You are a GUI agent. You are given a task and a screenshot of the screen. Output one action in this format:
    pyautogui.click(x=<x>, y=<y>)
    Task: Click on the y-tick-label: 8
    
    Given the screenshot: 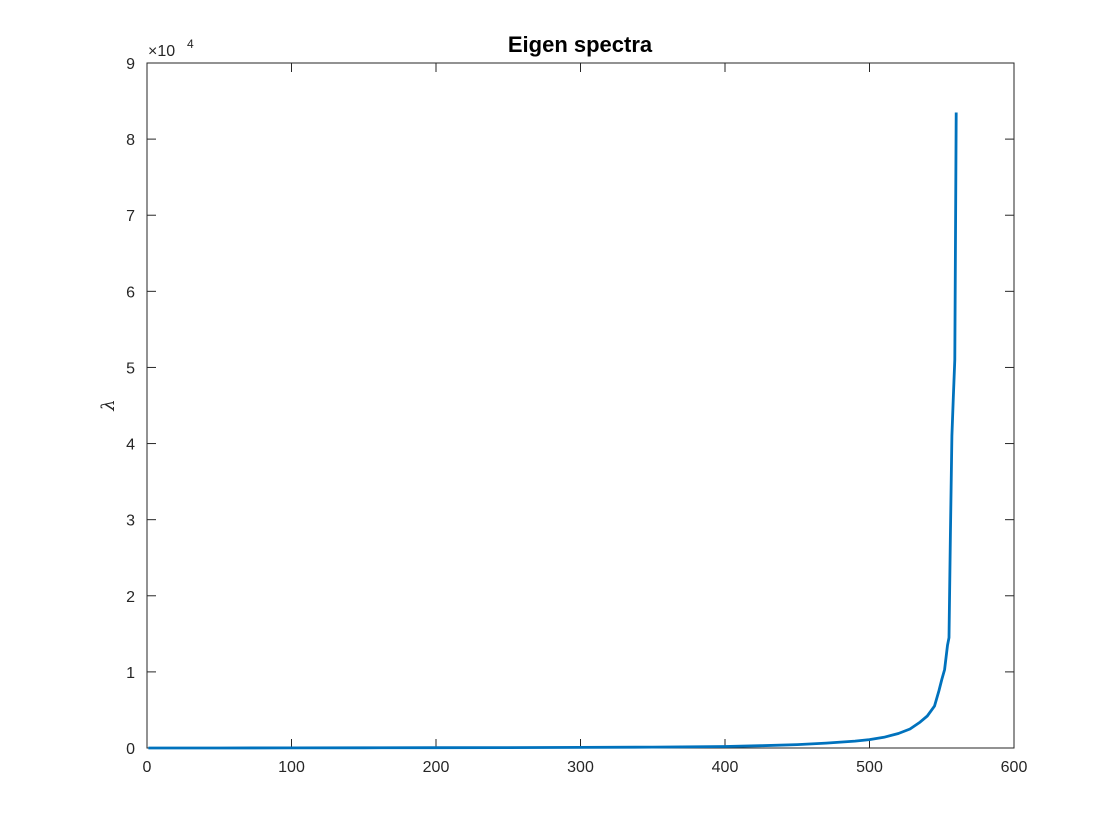 What is the action you would take?
    pyautogui.click(x=130, y=140)
    